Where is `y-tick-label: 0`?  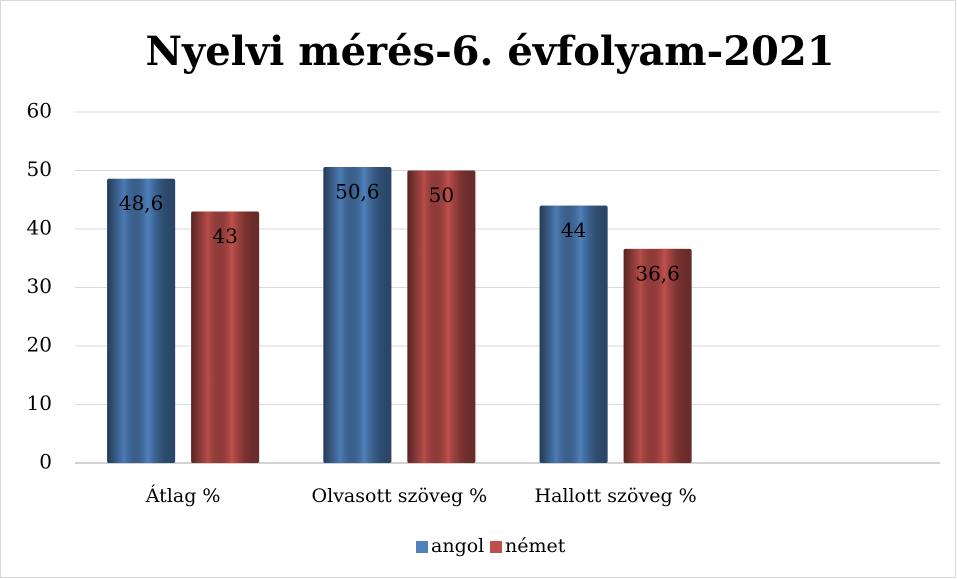 y-tick-label: 0 is located at coordinates (45, 462).